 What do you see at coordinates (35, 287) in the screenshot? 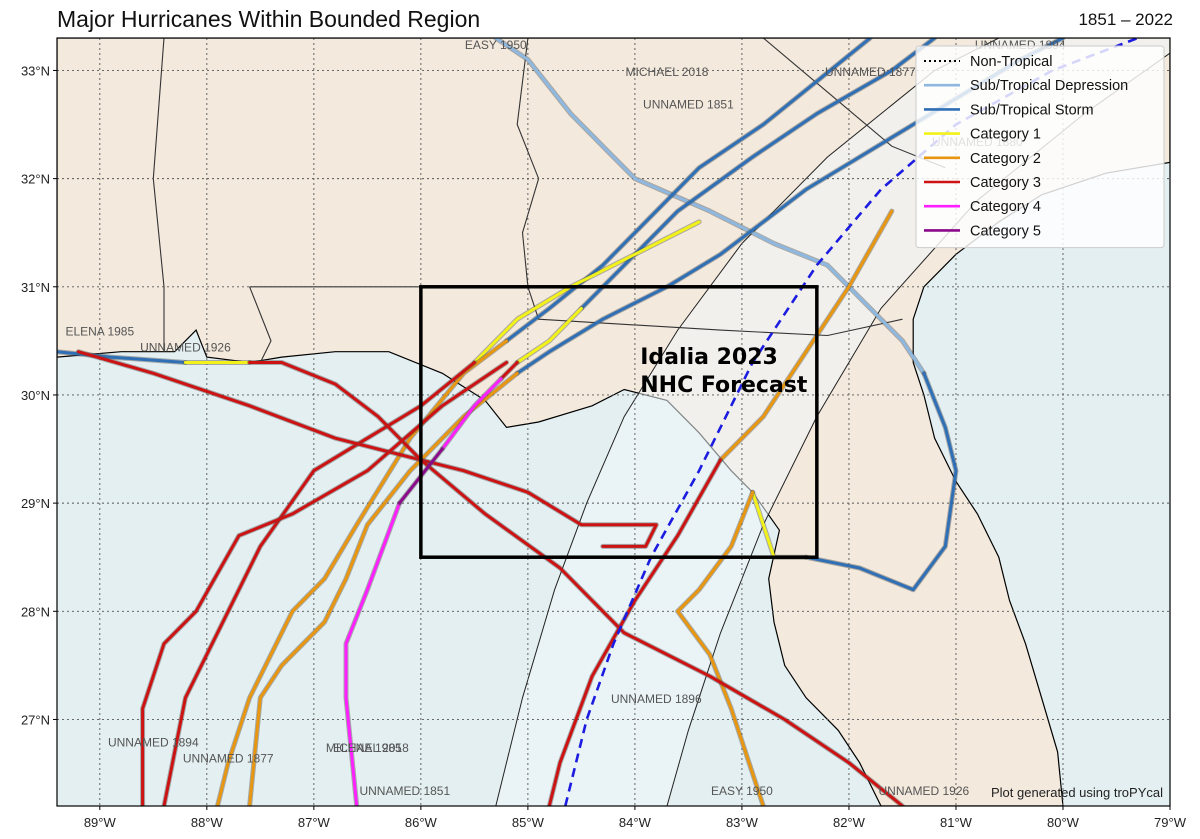
I see `lat-tick-label: 31°N` at bounding box center [35, 287].